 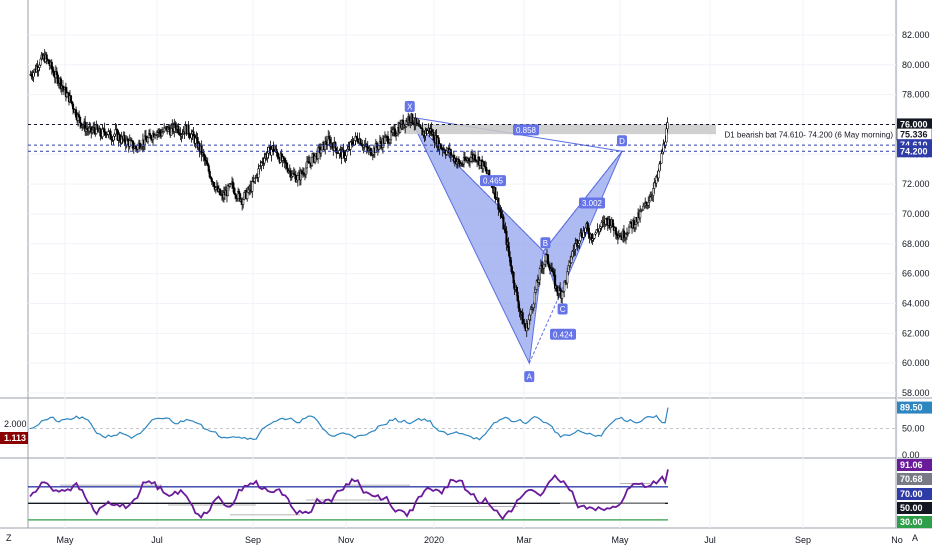 What do you see at coordinates (913, 429) in the screenshot?
I see `rsi-tick-label: 50.00` at bounding box center [913, 429].